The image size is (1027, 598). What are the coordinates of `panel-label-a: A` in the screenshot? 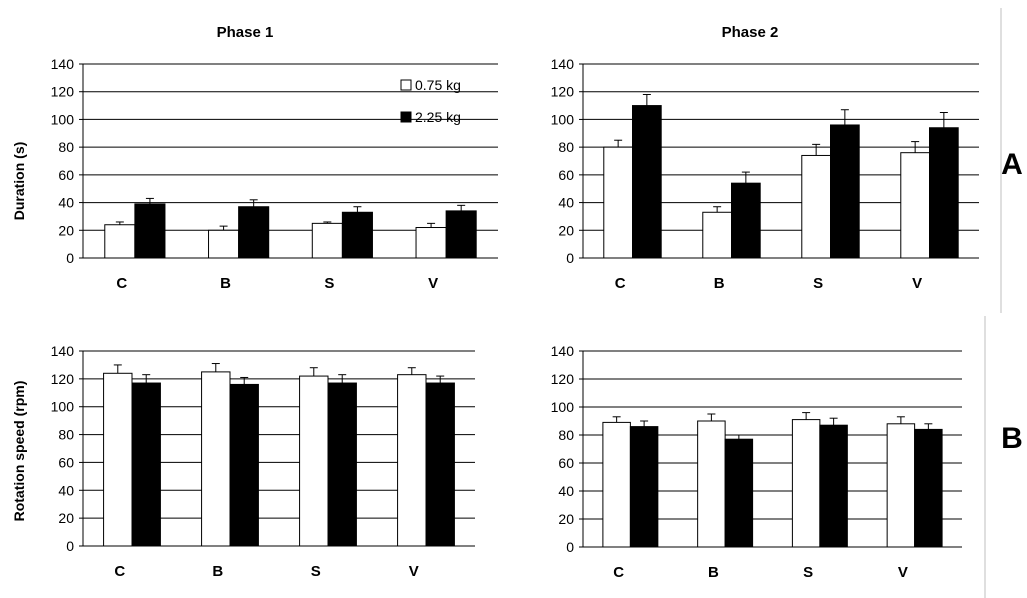 It's located at (1012, 164).